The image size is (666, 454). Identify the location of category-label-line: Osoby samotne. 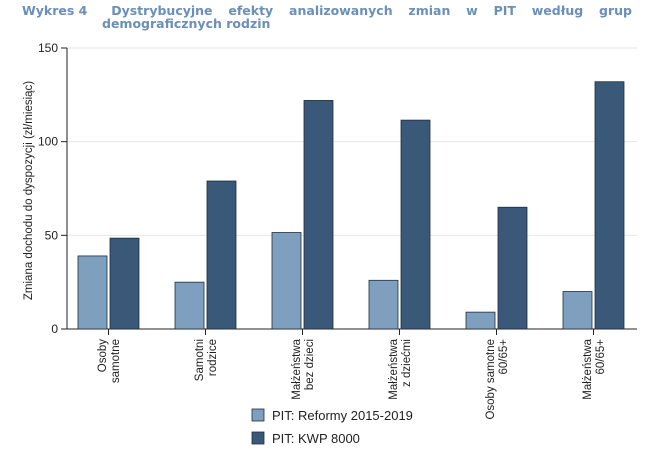
(491, 379).